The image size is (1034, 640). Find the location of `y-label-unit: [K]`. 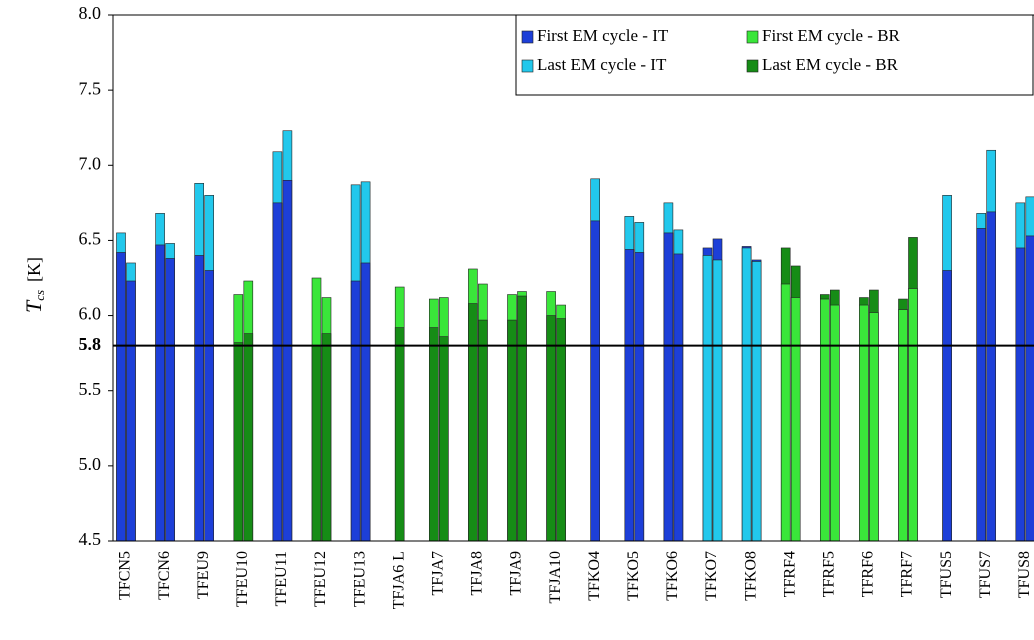

y-label-unit: [K] is located at coordinates (34, 269).